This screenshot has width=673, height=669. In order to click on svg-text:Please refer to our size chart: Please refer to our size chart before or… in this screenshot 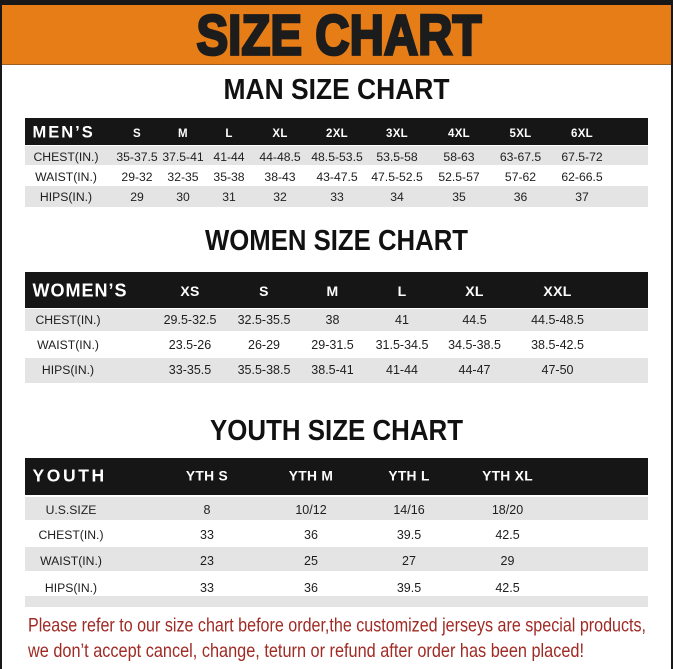, I will do `click(337, 626)`.